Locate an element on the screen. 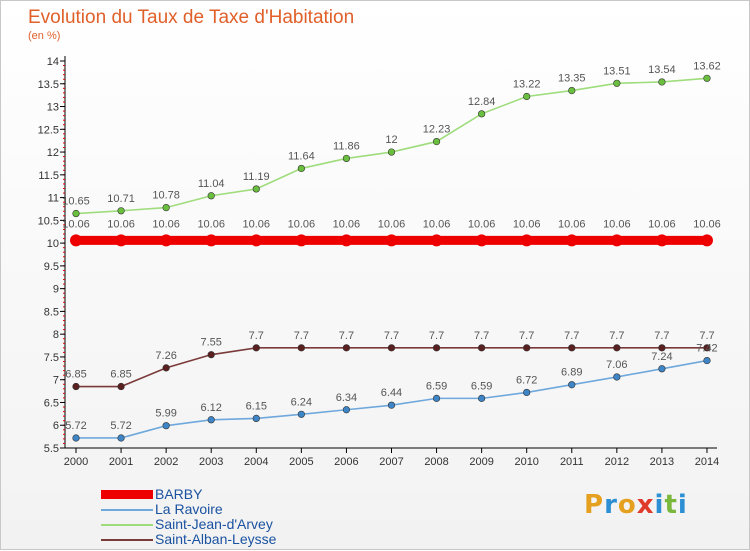  data-label-saint-alban-leysse: 7.55 is located at coordinates (210, 343).